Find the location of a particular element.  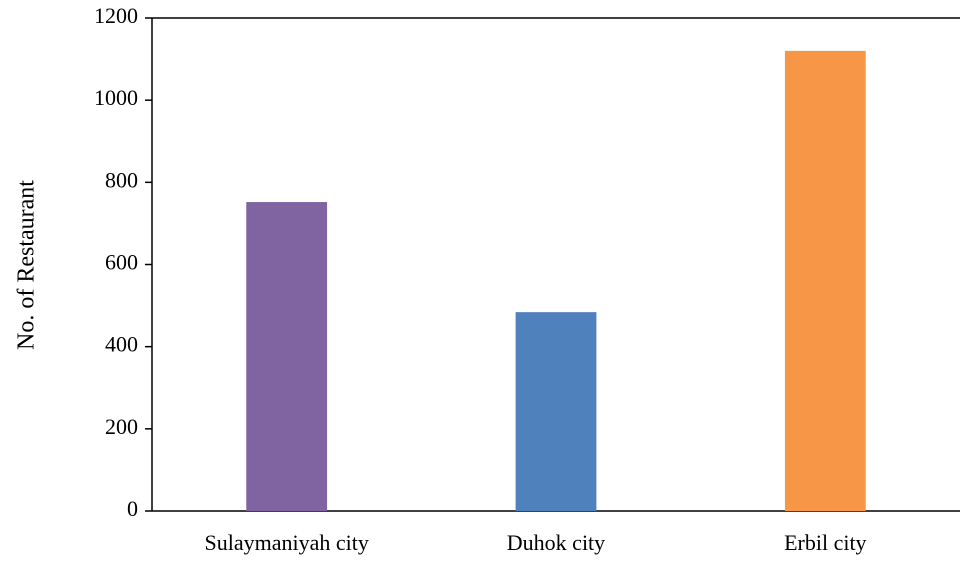

x-tick-label: Duhok city is located at coordinates (556, 542).